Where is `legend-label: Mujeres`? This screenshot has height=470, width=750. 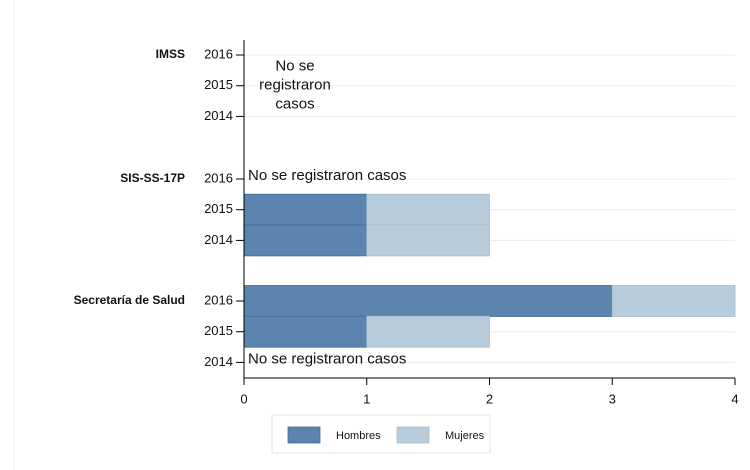 legend-label: Mujeres is located at coordinates (465, 436).